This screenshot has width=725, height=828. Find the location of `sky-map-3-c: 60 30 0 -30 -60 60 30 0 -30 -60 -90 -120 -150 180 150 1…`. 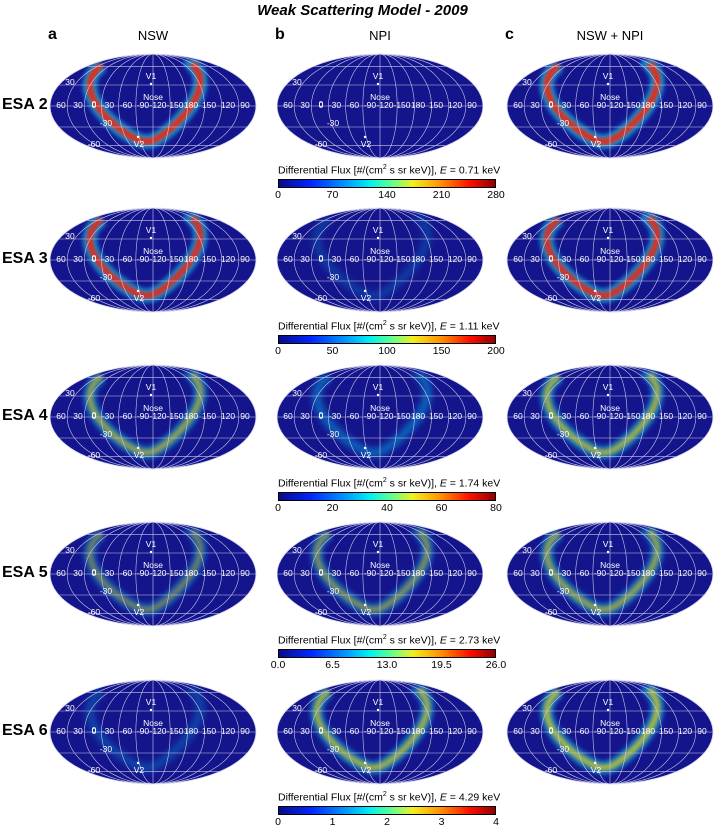

sky-map-3-c: 60 30 0 -30 -60 60 30 0 -30 -60 -90 -120 -150 180 150 1… is located at coordinates (610, 574).